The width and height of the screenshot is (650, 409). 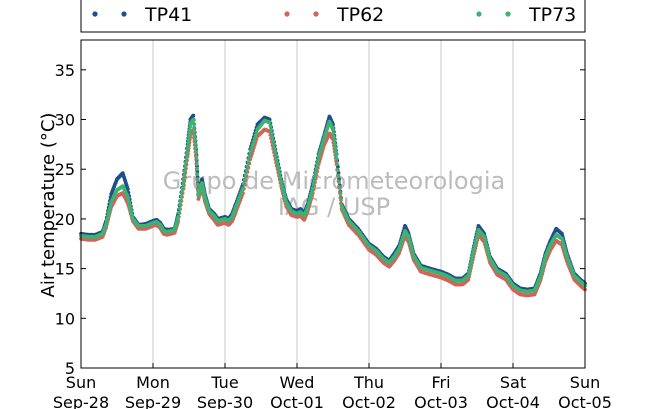 What do you see at coordinates (65, 169) in the screenshot?
I see `y-tick-label-4: 25` at bounding box center [65, 169].